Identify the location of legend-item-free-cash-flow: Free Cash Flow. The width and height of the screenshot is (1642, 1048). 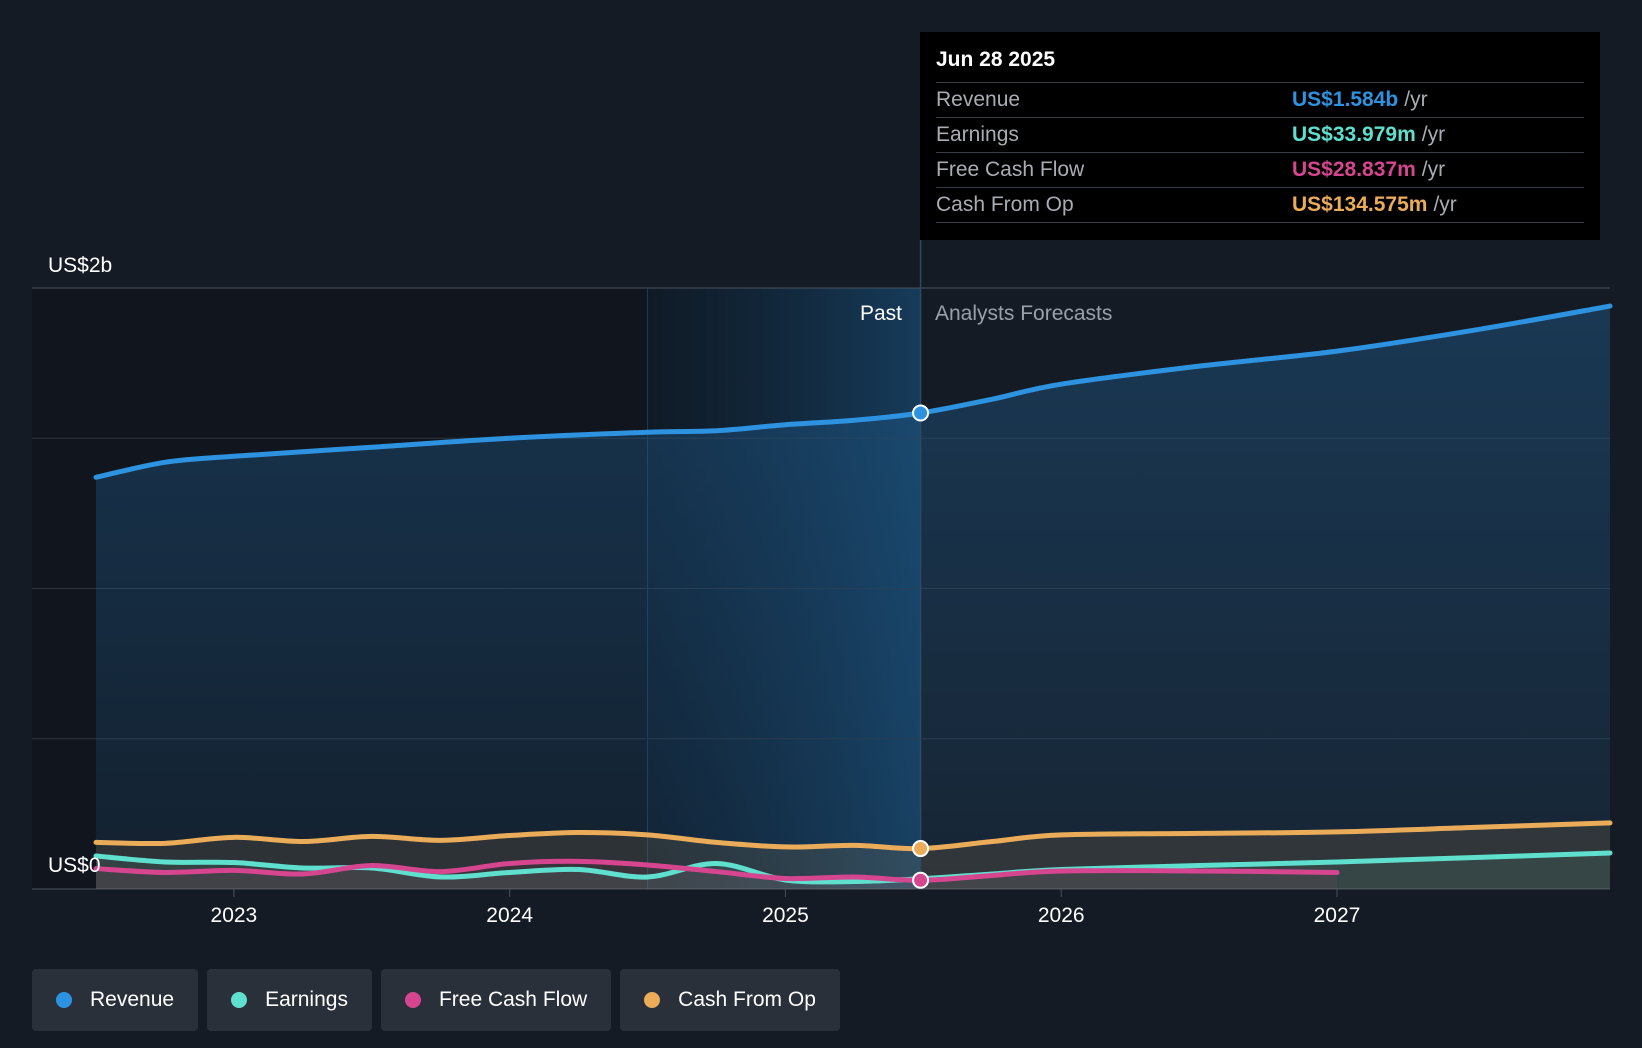
(496, 1000).